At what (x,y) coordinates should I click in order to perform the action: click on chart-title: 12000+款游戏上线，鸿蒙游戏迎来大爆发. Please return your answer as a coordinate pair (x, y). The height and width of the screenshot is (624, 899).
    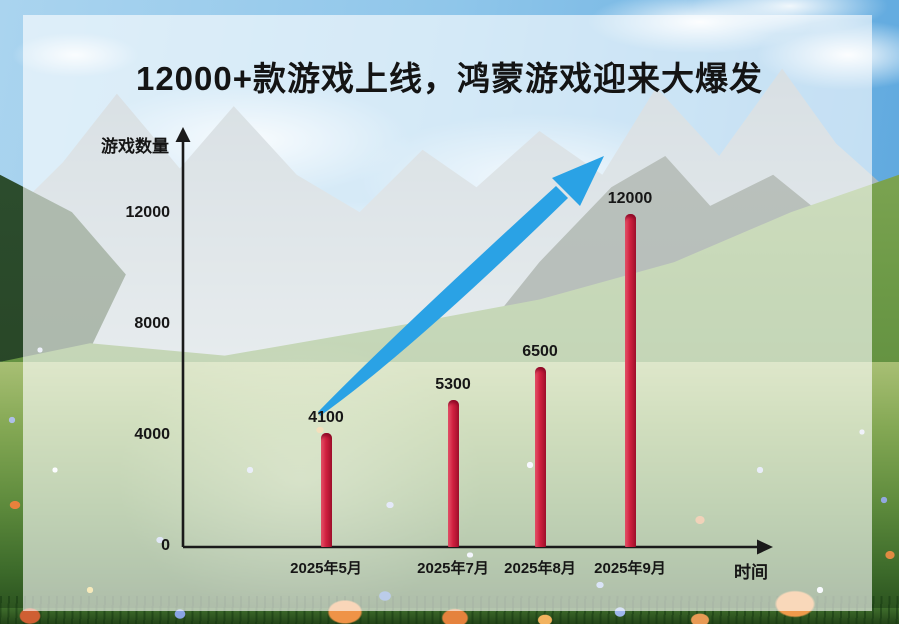
    Looking at the image, I should click on (449, 78).